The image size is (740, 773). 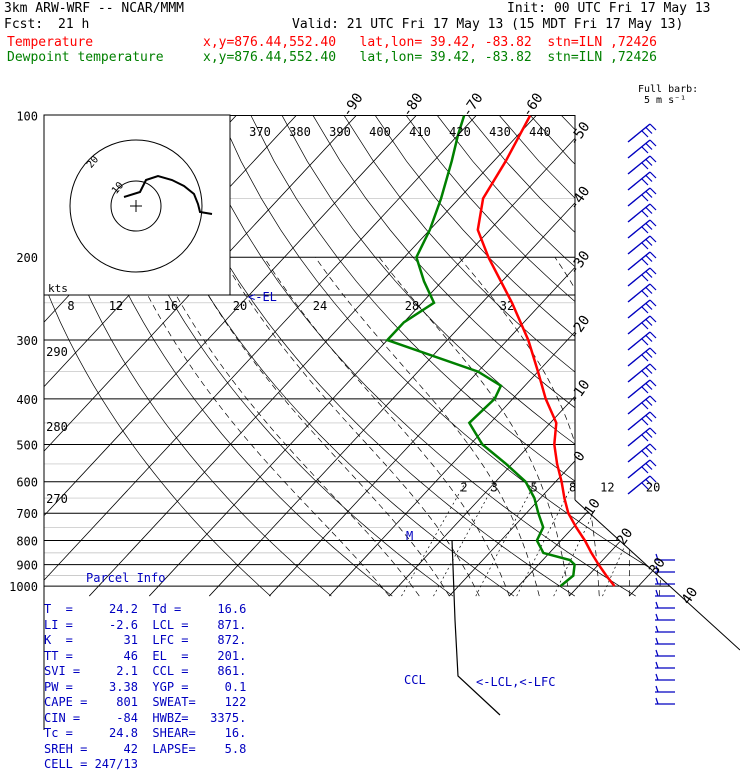 What do you see at coordinates (494, 487) in the screenshot?
I see `mixing-ratio-label: 3` at bounding box center [494, 487].